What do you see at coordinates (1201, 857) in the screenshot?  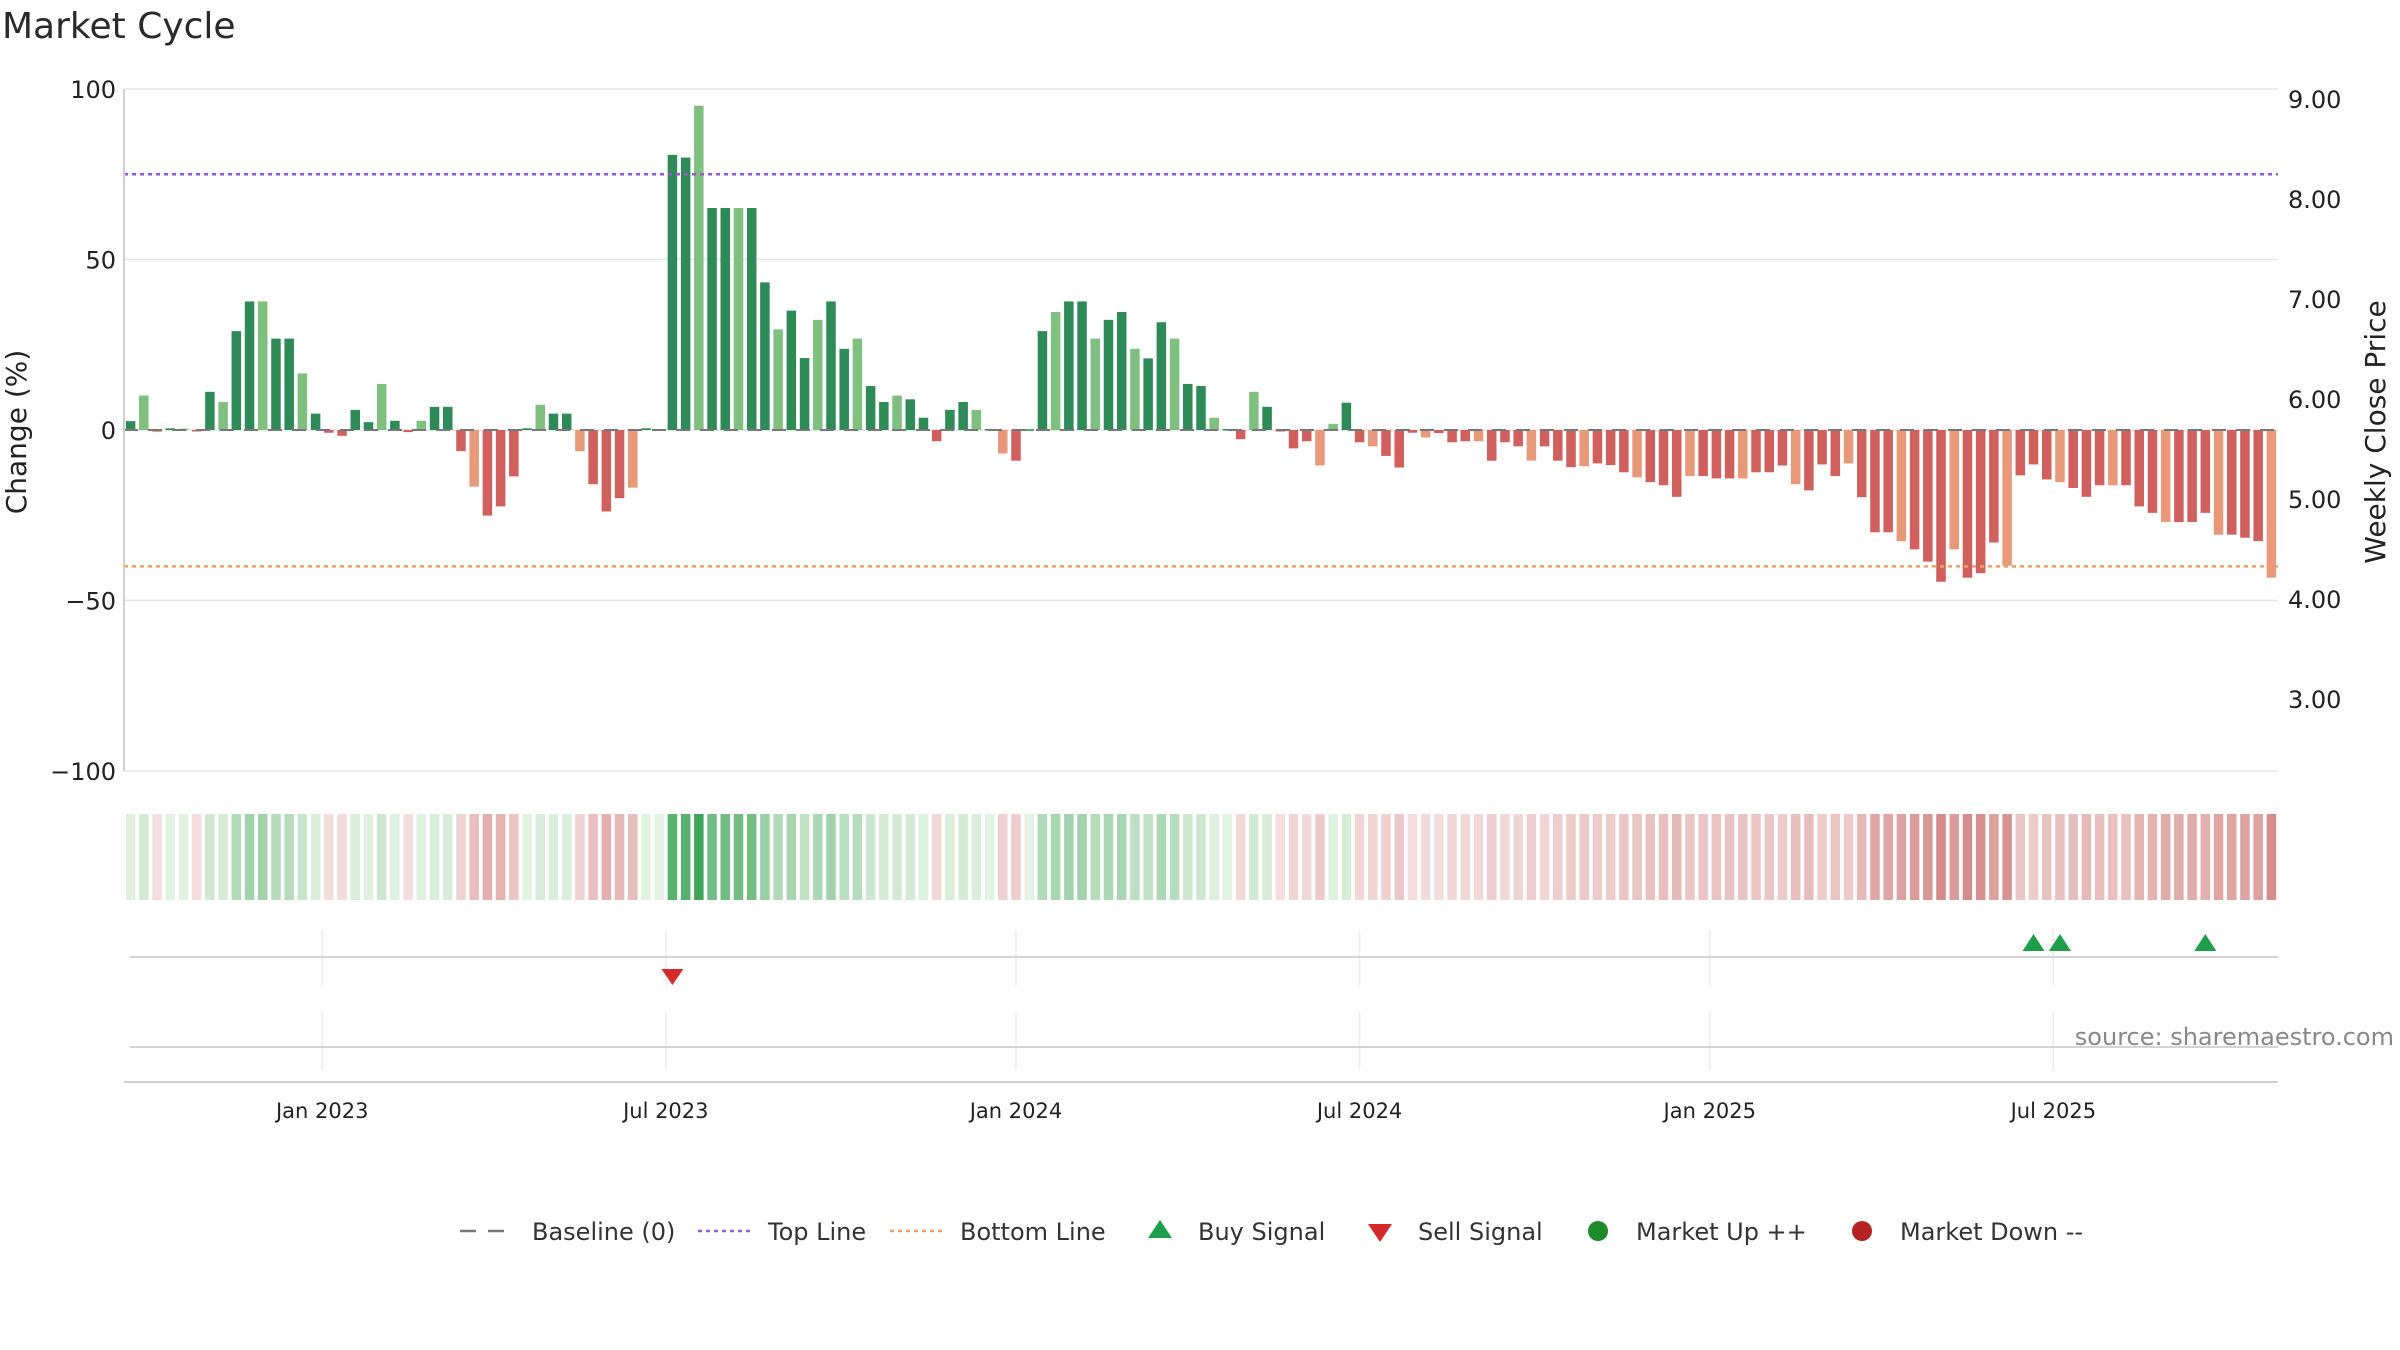 I see `heat-strip` at bounding box center [1201, 857].